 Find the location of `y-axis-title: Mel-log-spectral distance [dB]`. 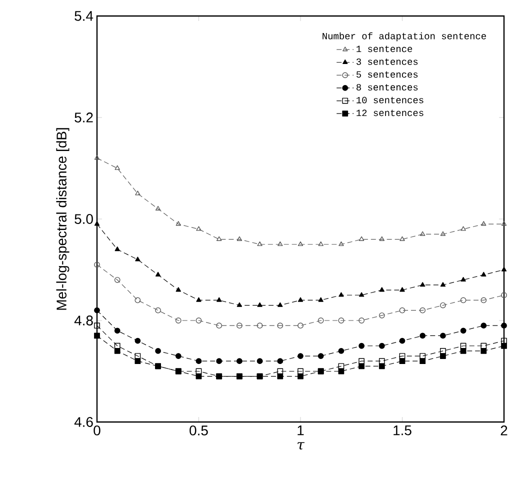

y-axis-title: Mel-log-spectral distance [dB] is located at coordinates (63, 219).